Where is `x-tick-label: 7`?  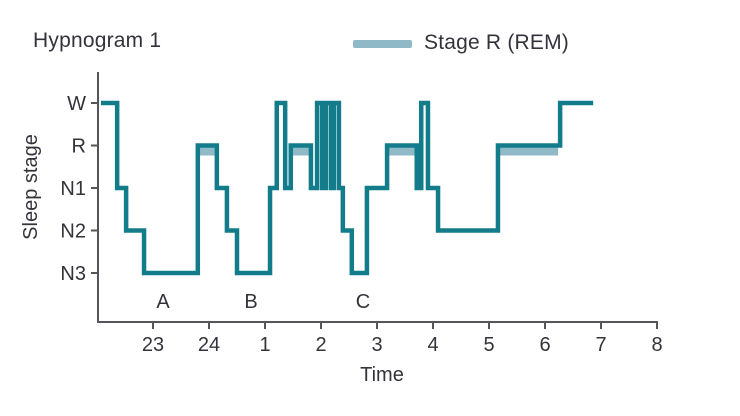 x-tick-label: 7 is located at coordinates (600, 345).